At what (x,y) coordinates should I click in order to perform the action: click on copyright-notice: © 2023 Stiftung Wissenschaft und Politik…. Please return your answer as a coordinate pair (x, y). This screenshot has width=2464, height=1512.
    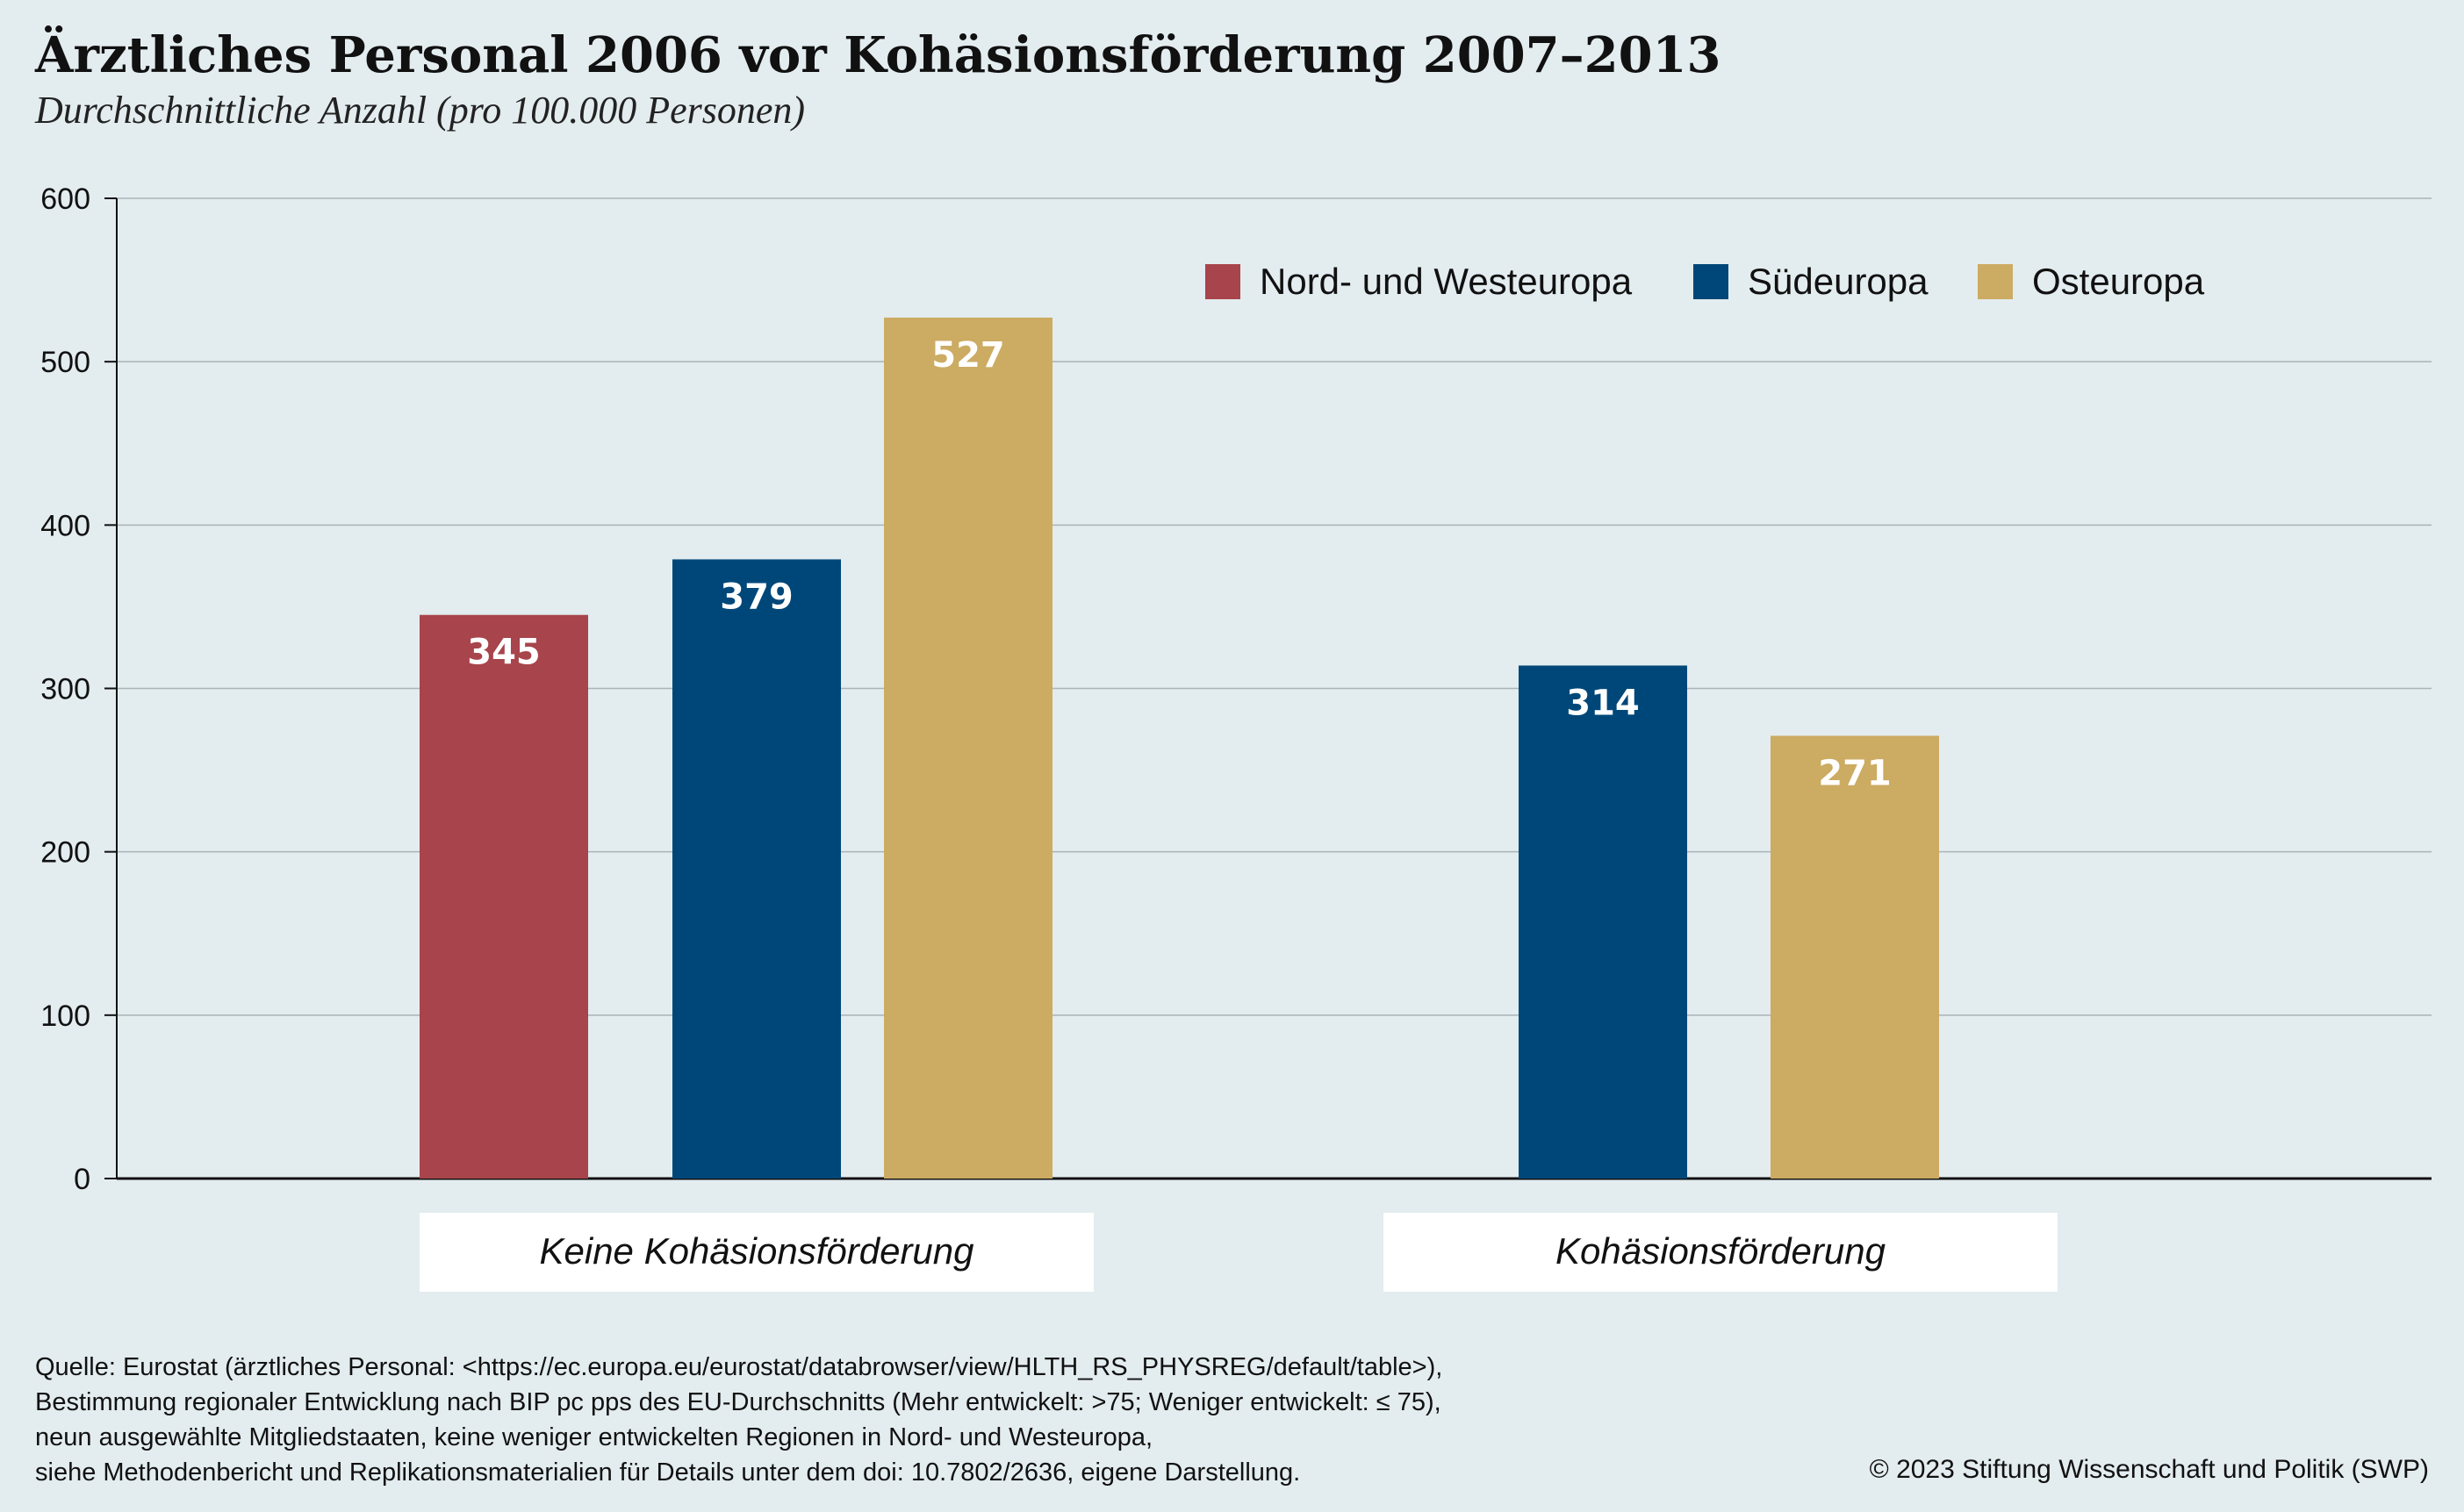
    Looking at the image, I should click on (2149, 1469).